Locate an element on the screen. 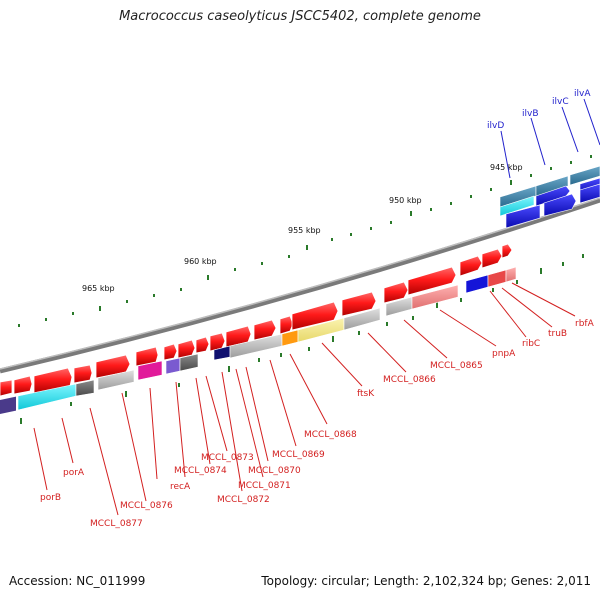  tick-label-945: 945 kbp is located at coordinates (506, 167).